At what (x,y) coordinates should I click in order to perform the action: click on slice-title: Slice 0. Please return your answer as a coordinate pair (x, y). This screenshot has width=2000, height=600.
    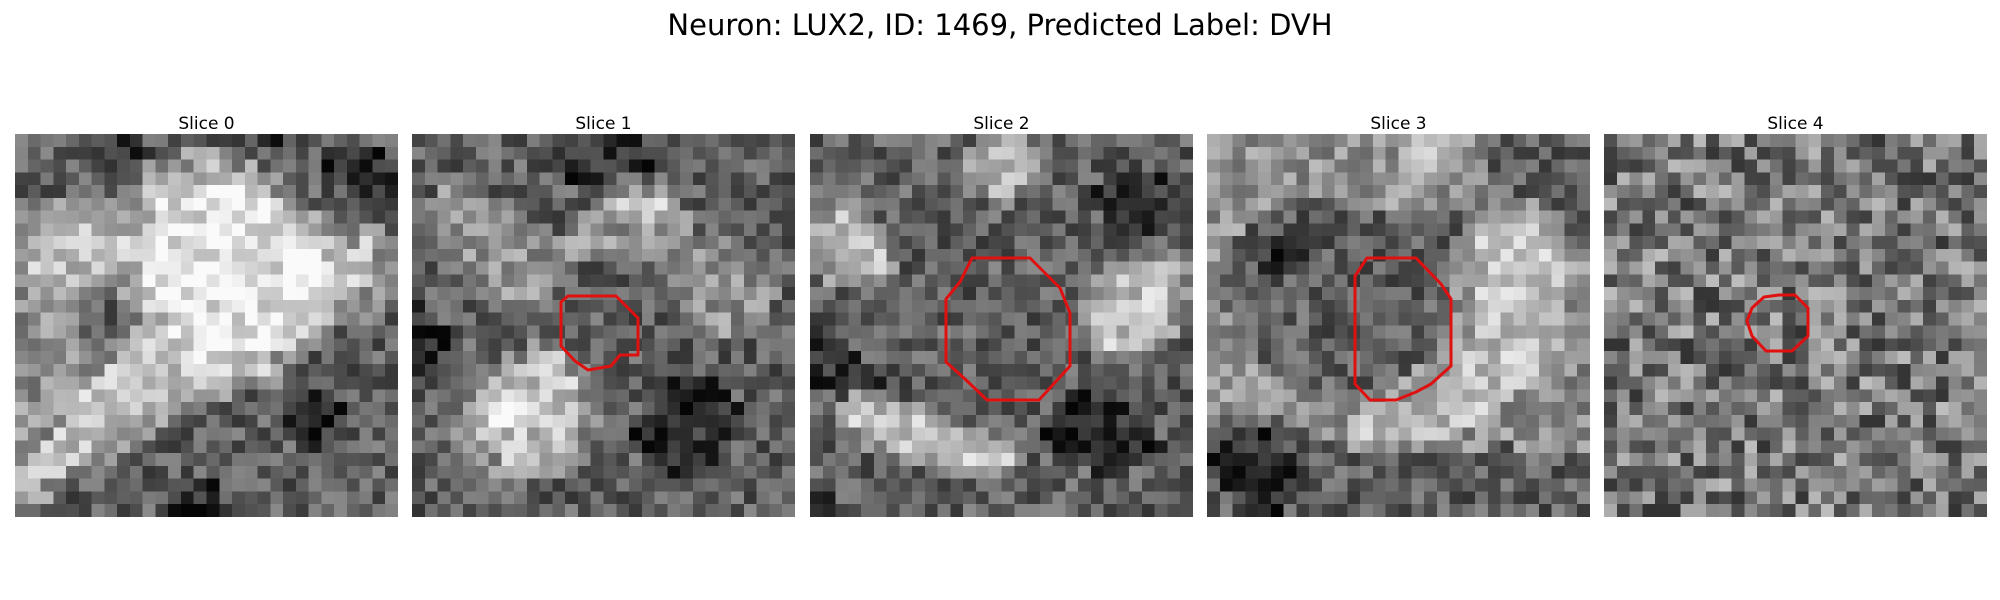
    Looking at the image, I should click on (206, 124).